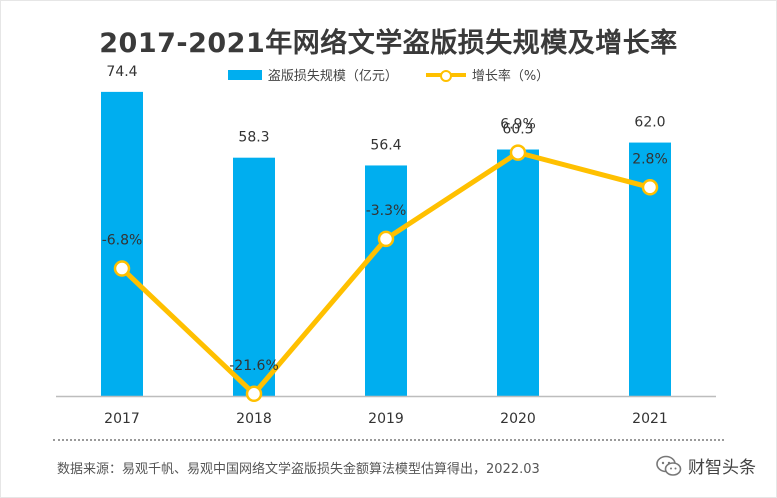  I want to click on x-tick-label-2020: 2020, so click(518, 419).